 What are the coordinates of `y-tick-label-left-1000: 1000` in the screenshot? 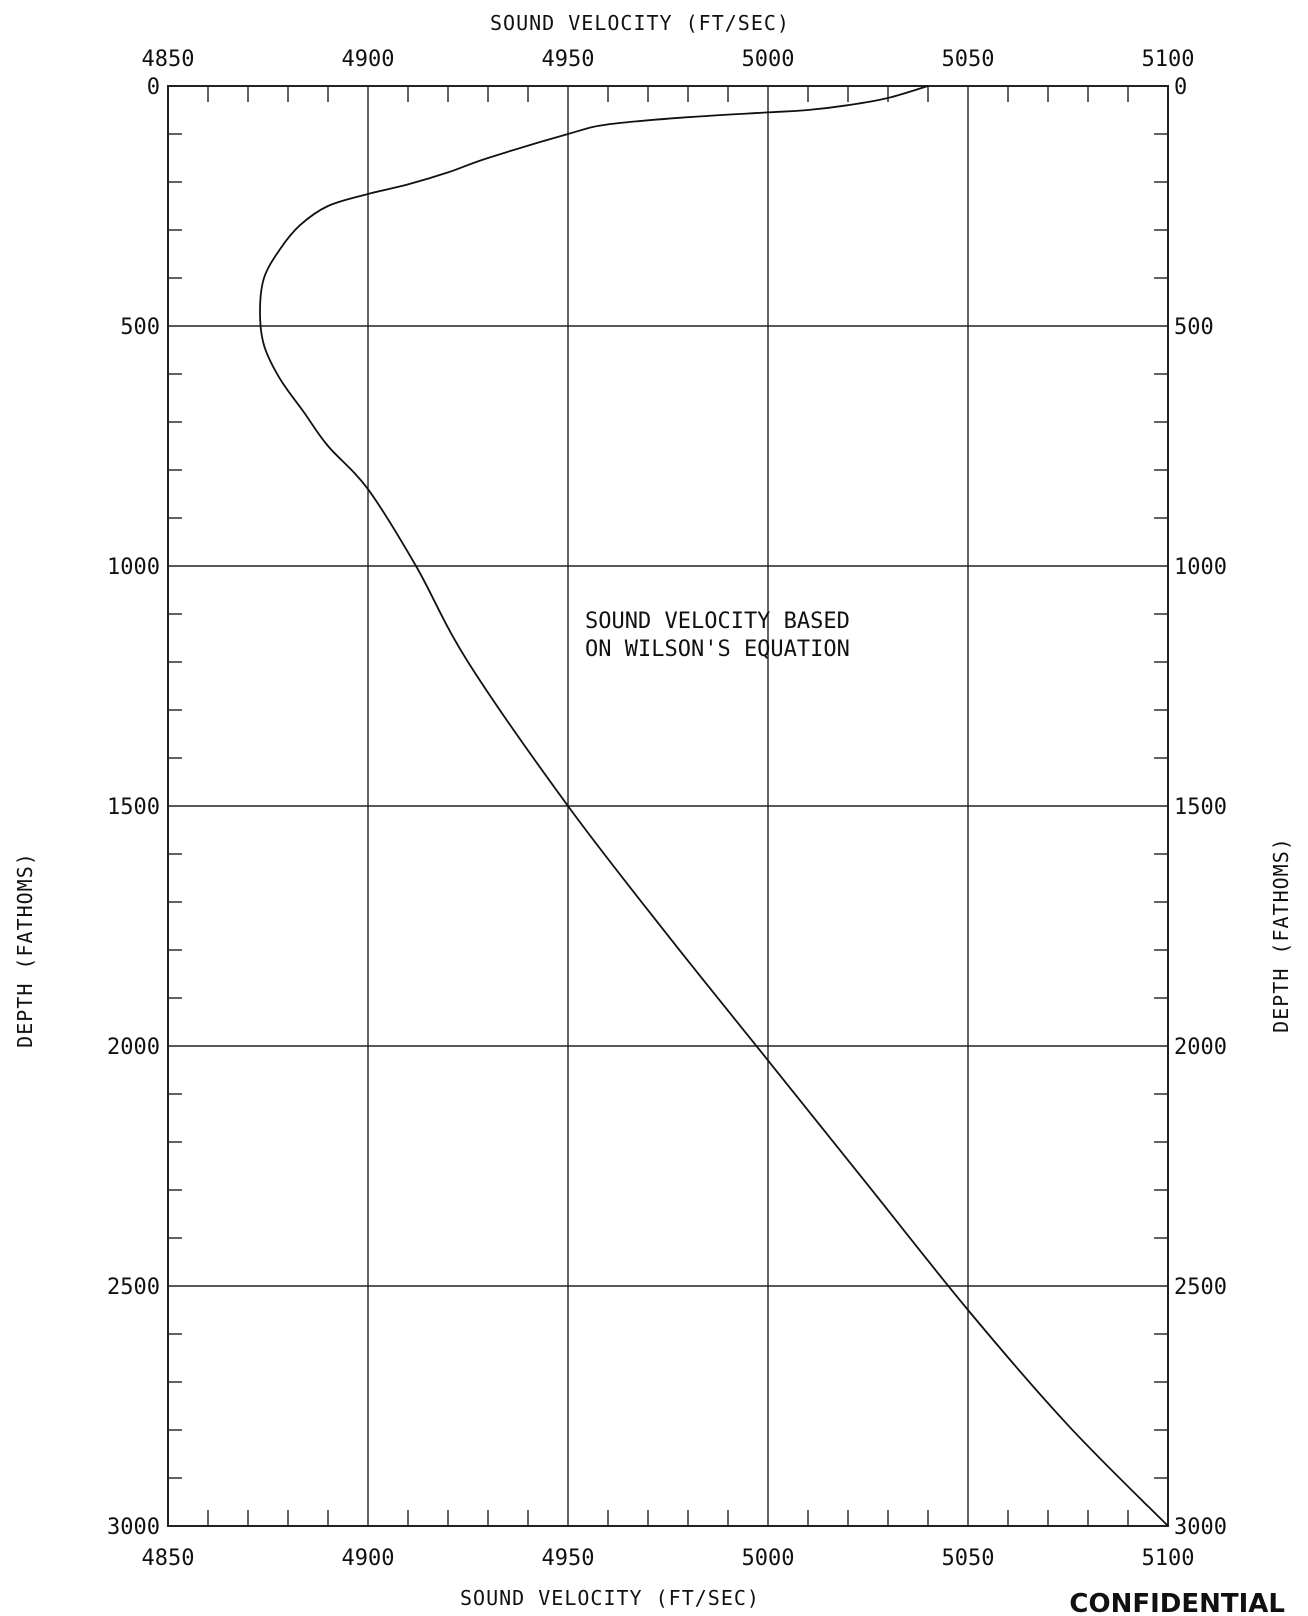 It's located at (133, 567).